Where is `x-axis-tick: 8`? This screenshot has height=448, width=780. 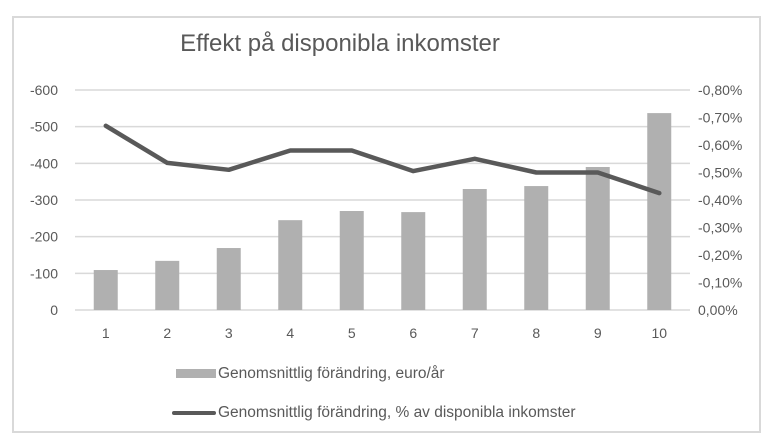
x-axis-tick: 8 is located at coordinates (536, 333).